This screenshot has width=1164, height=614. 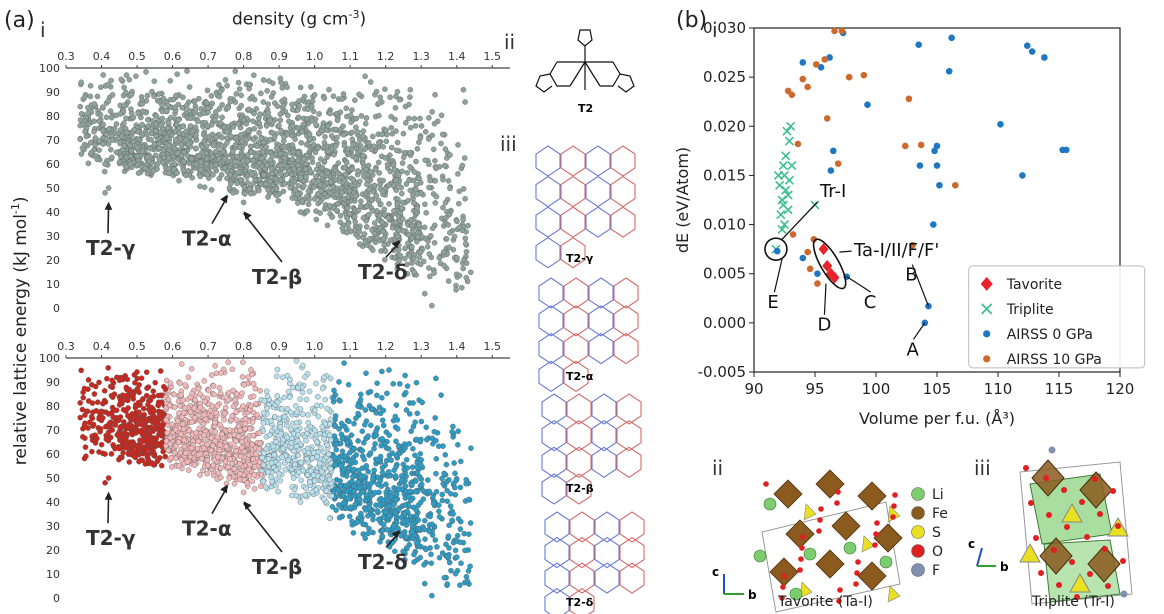 What do you see at coordinates (859, 284) in the screenshot?
I see `letter-leader` at bounding box center [859, 284].